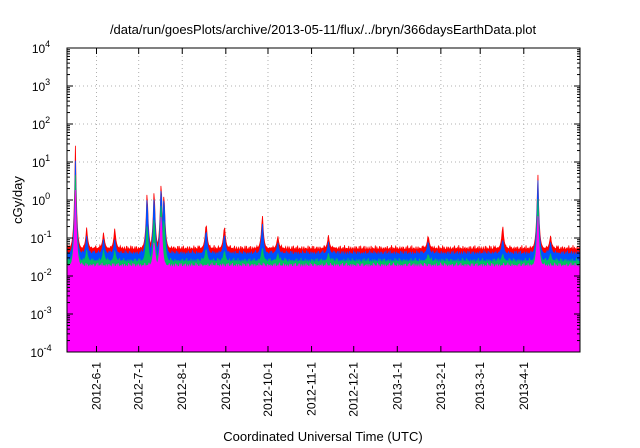  I want to click on x-tick-label: 2012-7-1, so click(139, 386).